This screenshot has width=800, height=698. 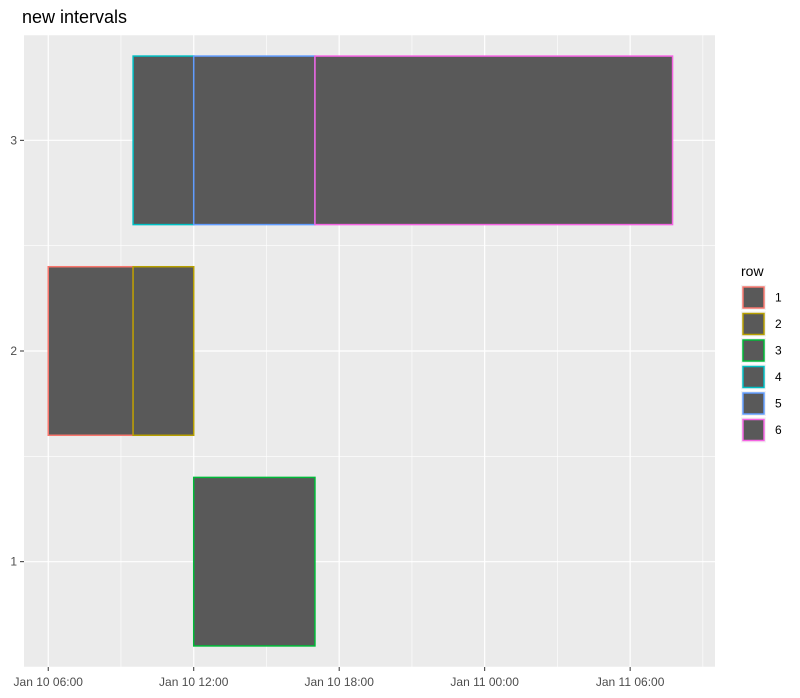 I want to click on legend: row 1 2 3 4 5 6, so click(x=761, y=353).